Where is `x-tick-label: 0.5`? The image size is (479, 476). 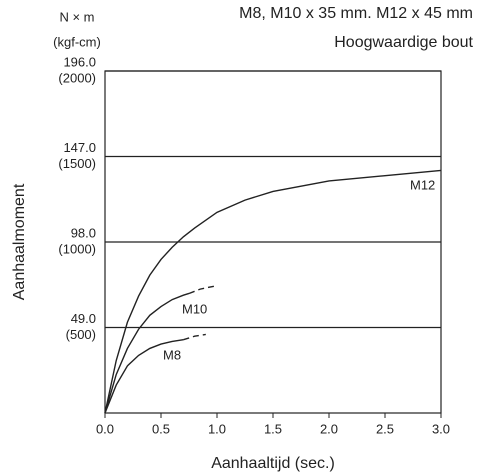
x-tick-label: 0.5 is located at coordinates (161, 428).